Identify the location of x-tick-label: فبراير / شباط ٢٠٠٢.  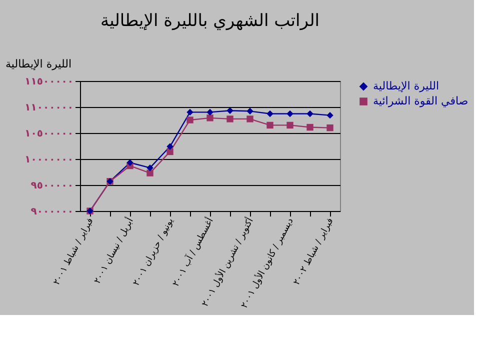
(314, 251).